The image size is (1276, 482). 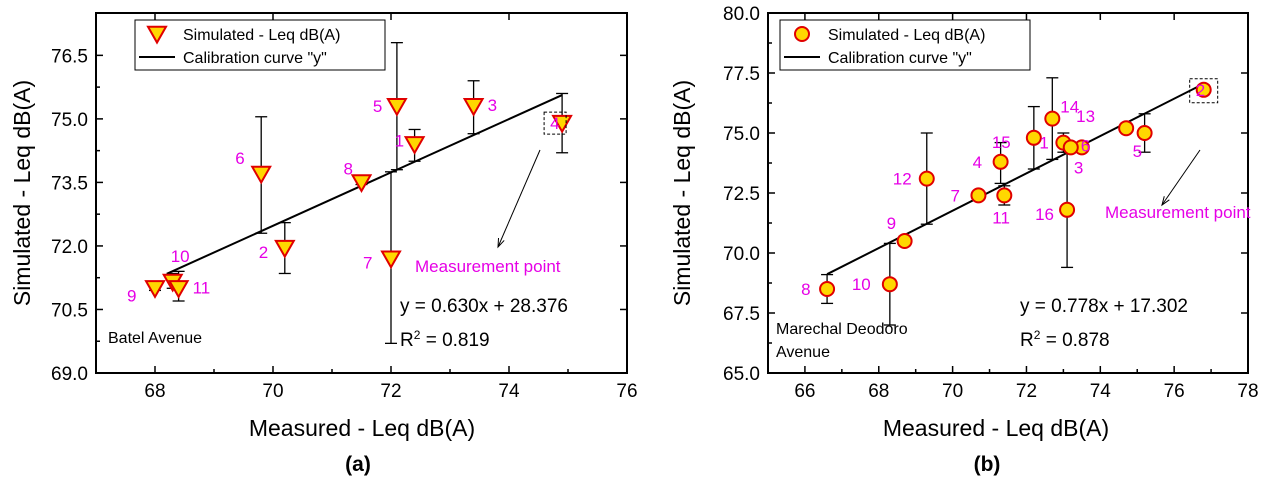 What do you see at coordinates (741, 254) in the screenshot?
I see `y-tick-label: 70.0` at bounding box center [741, 254].